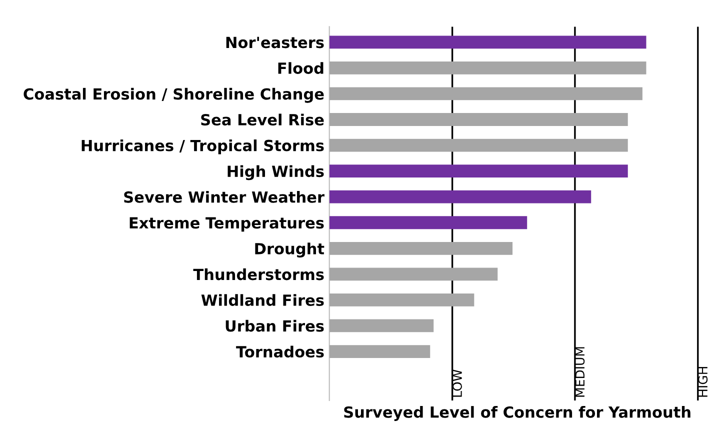 The width and height of the screenshot is (716, 445). Describe the element at coordinates (280, 352) in the screenshot. I see `y-tick-label: Tornadoes` at that location.